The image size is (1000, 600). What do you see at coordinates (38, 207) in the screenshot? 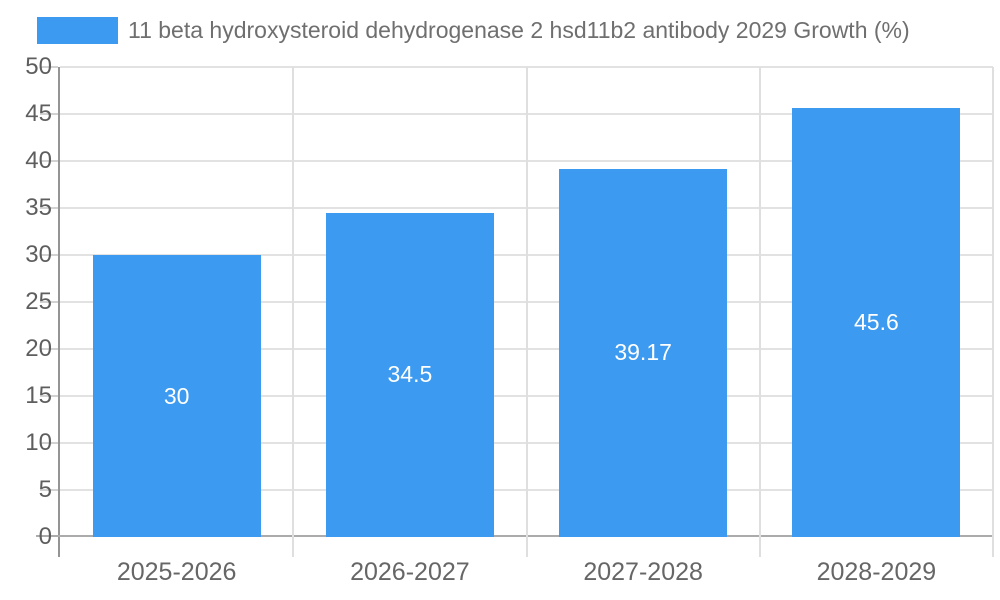
I see `y-axis-label: 35` at bounding box center [38, 207].